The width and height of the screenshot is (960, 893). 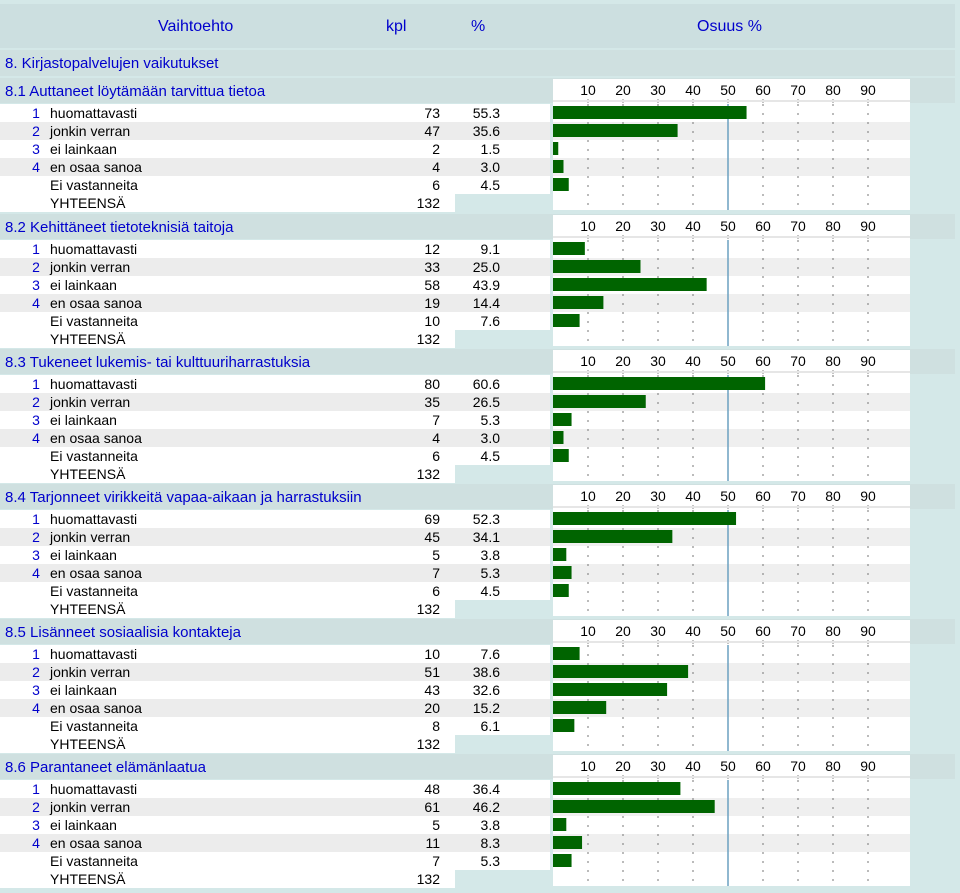 I want to click on percent-value: 8.3, so click(x=490, y=843).